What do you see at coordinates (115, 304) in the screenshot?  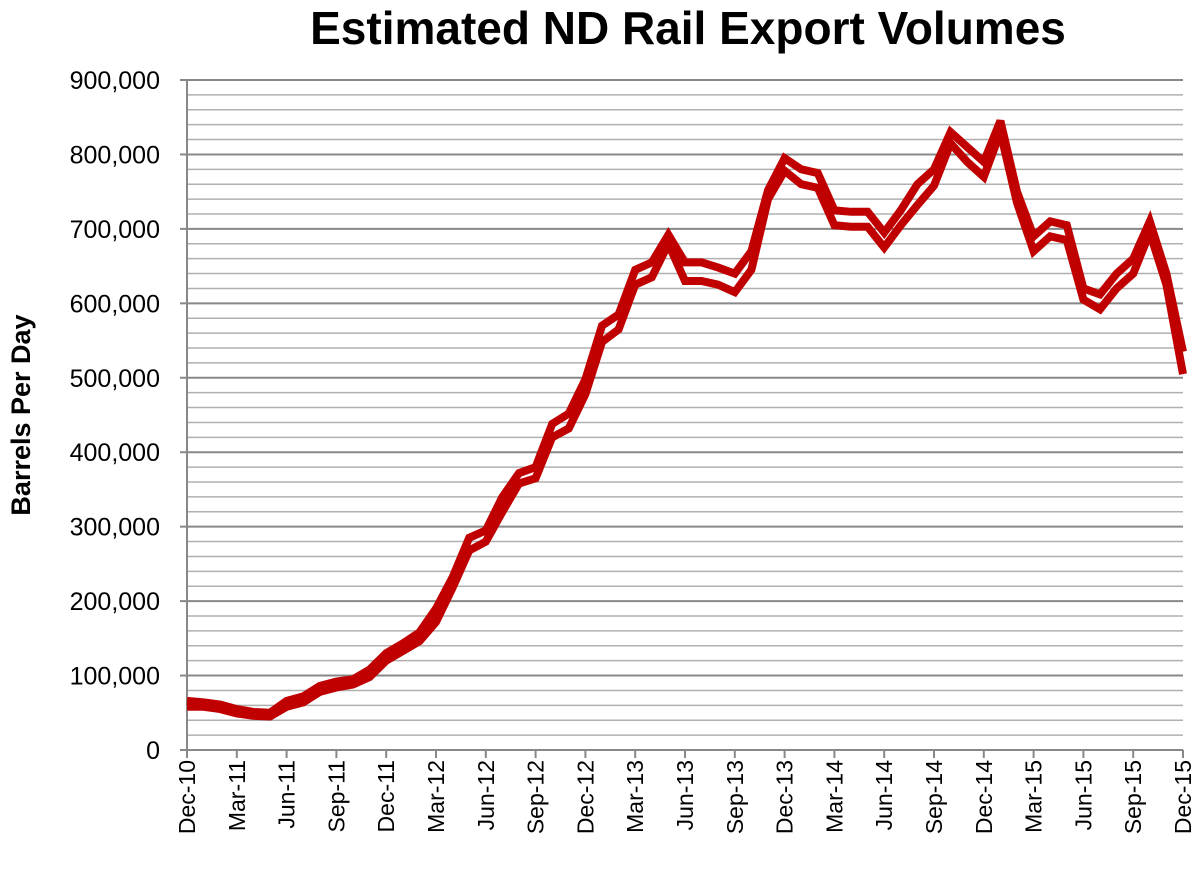 I see `y-tick-label: 600,000` at bounding box center [115, 304].